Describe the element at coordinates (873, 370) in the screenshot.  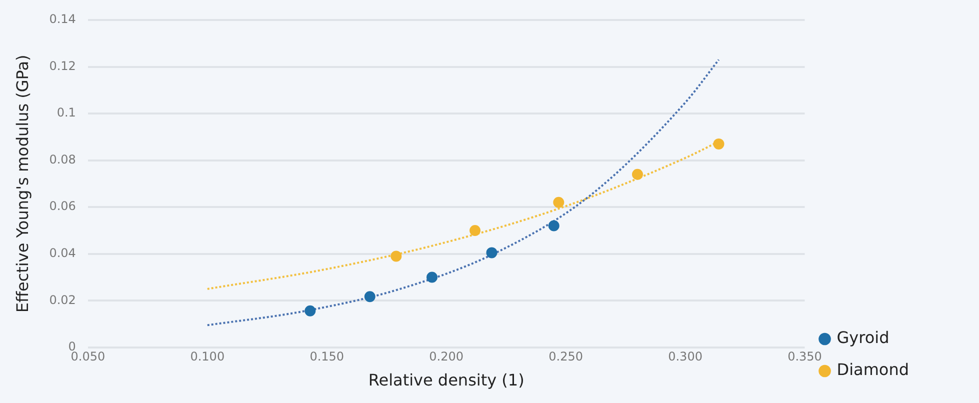
I see `legend-label: Diamond` at that location.